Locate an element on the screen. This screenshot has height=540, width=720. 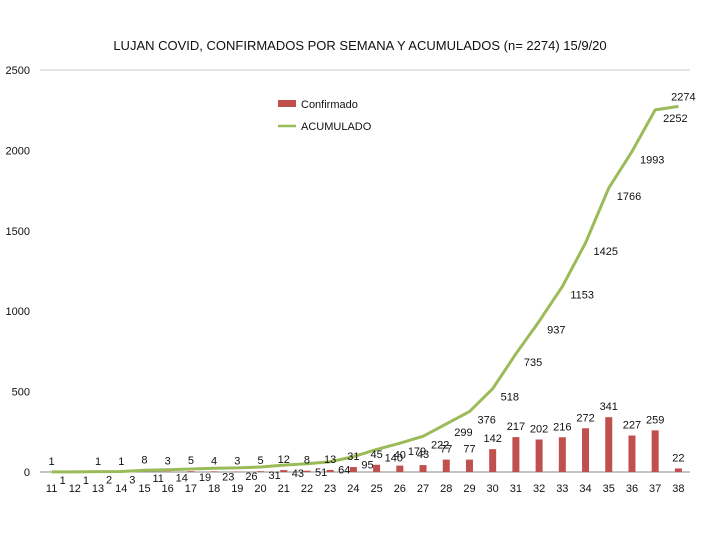
line-data-label: 376 is located at coordinates (486, 421).